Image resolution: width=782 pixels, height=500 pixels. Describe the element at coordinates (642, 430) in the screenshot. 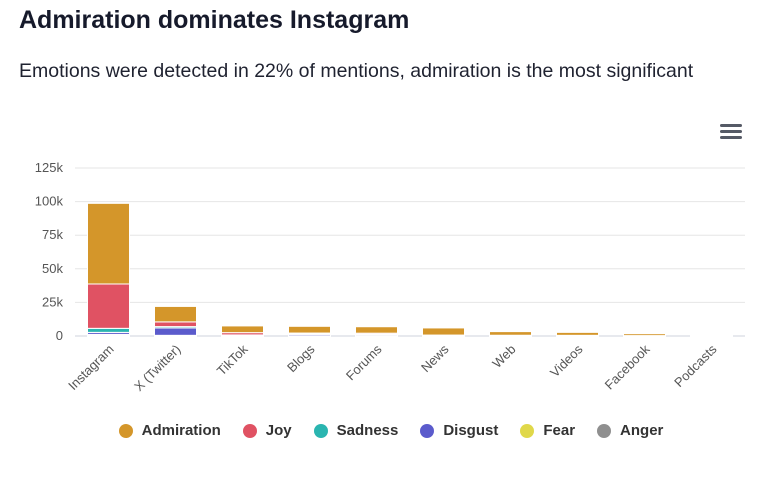

I see `legend-label: Anger` at that location.